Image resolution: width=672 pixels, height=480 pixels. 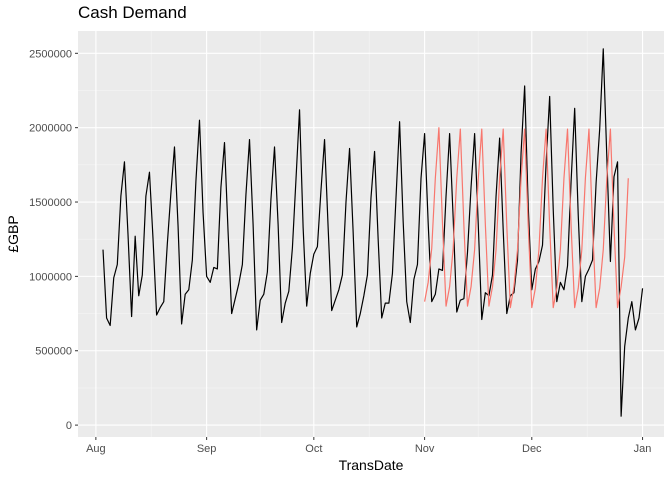 I want to click on y-axis-title: £GBP, so click(x=13, y=233).